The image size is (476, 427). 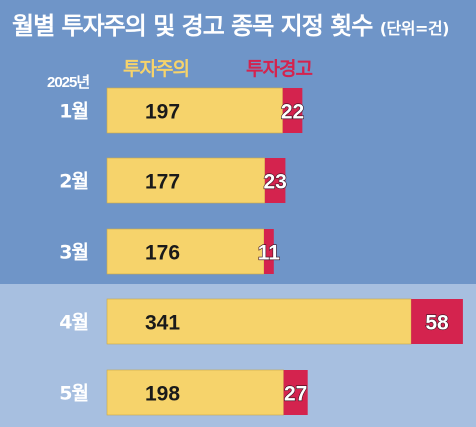 I want to click on year-label: 2025년, so click(x=68, y=82).